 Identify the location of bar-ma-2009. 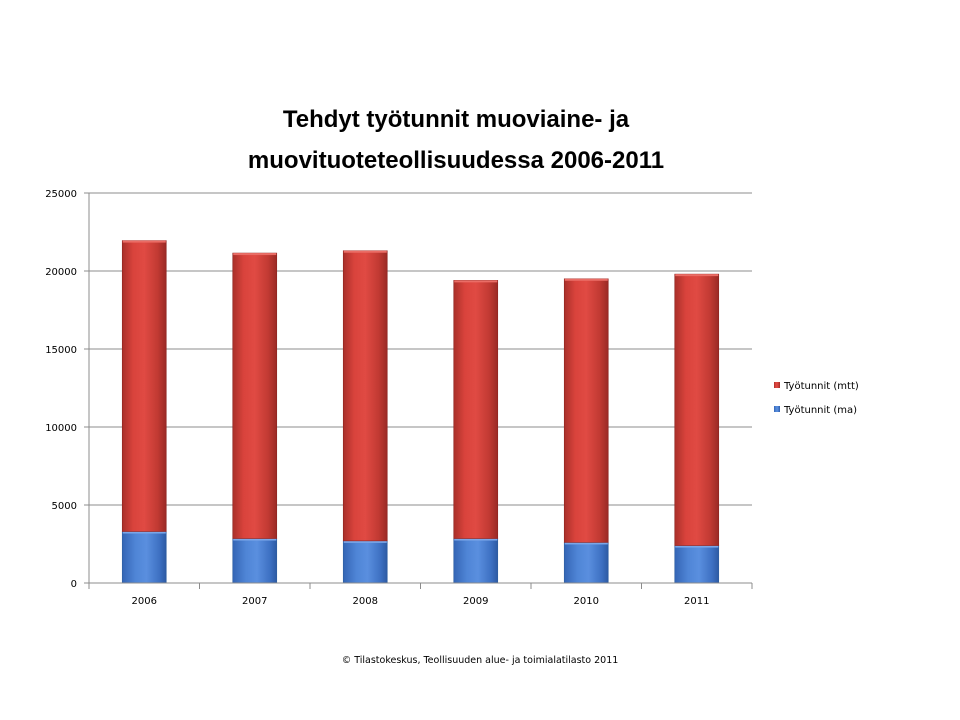
(476, 561).